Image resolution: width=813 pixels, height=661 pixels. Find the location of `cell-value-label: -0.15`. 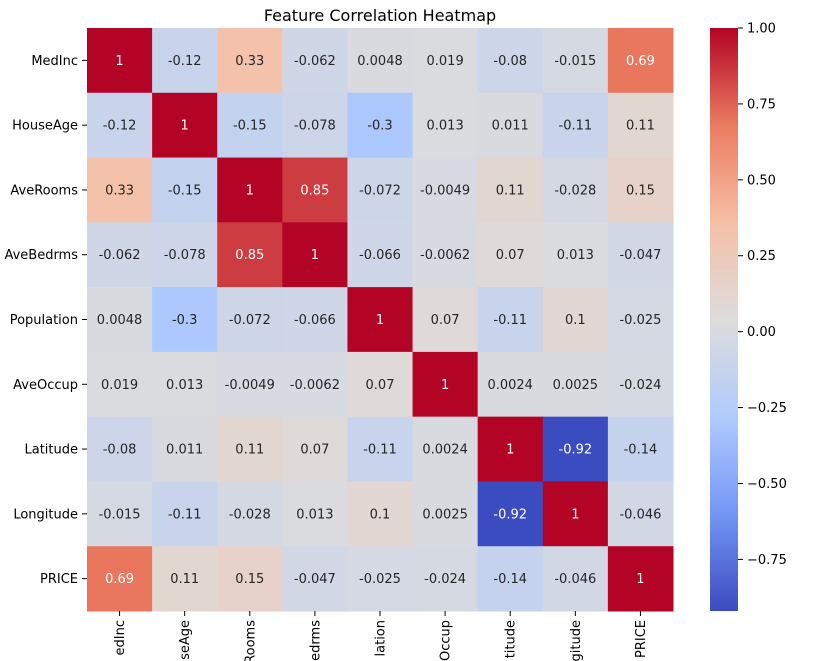

cell-value-label: -0.15 is located at coordinates (185, 190).